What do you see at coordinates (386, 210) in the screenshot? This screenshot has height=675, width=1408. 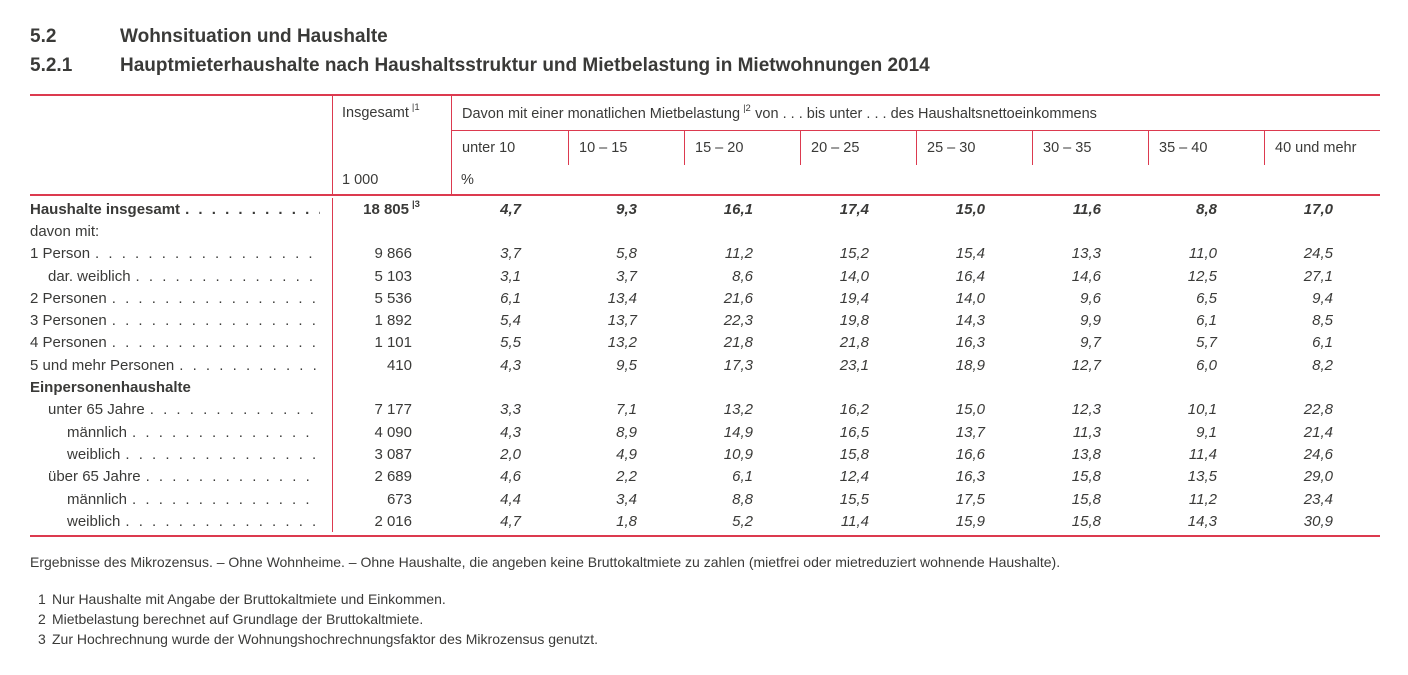 I see `total-value: 18 805` at bounding box center [386, 210].